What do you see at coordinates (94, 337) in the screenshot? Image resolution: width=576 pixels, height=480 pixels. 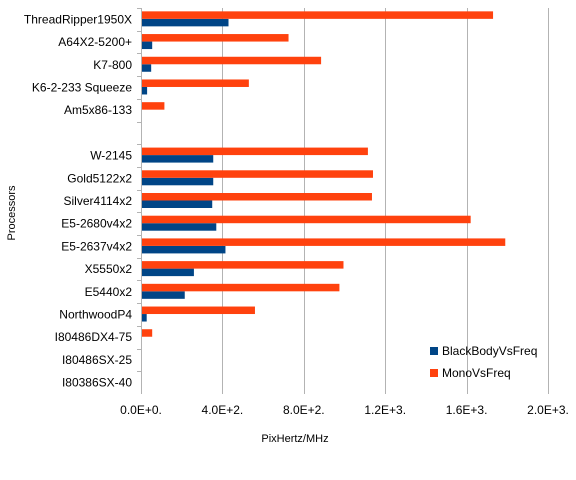 I see `category-label: I80486DX4-75` at bounding box center [94, 337].